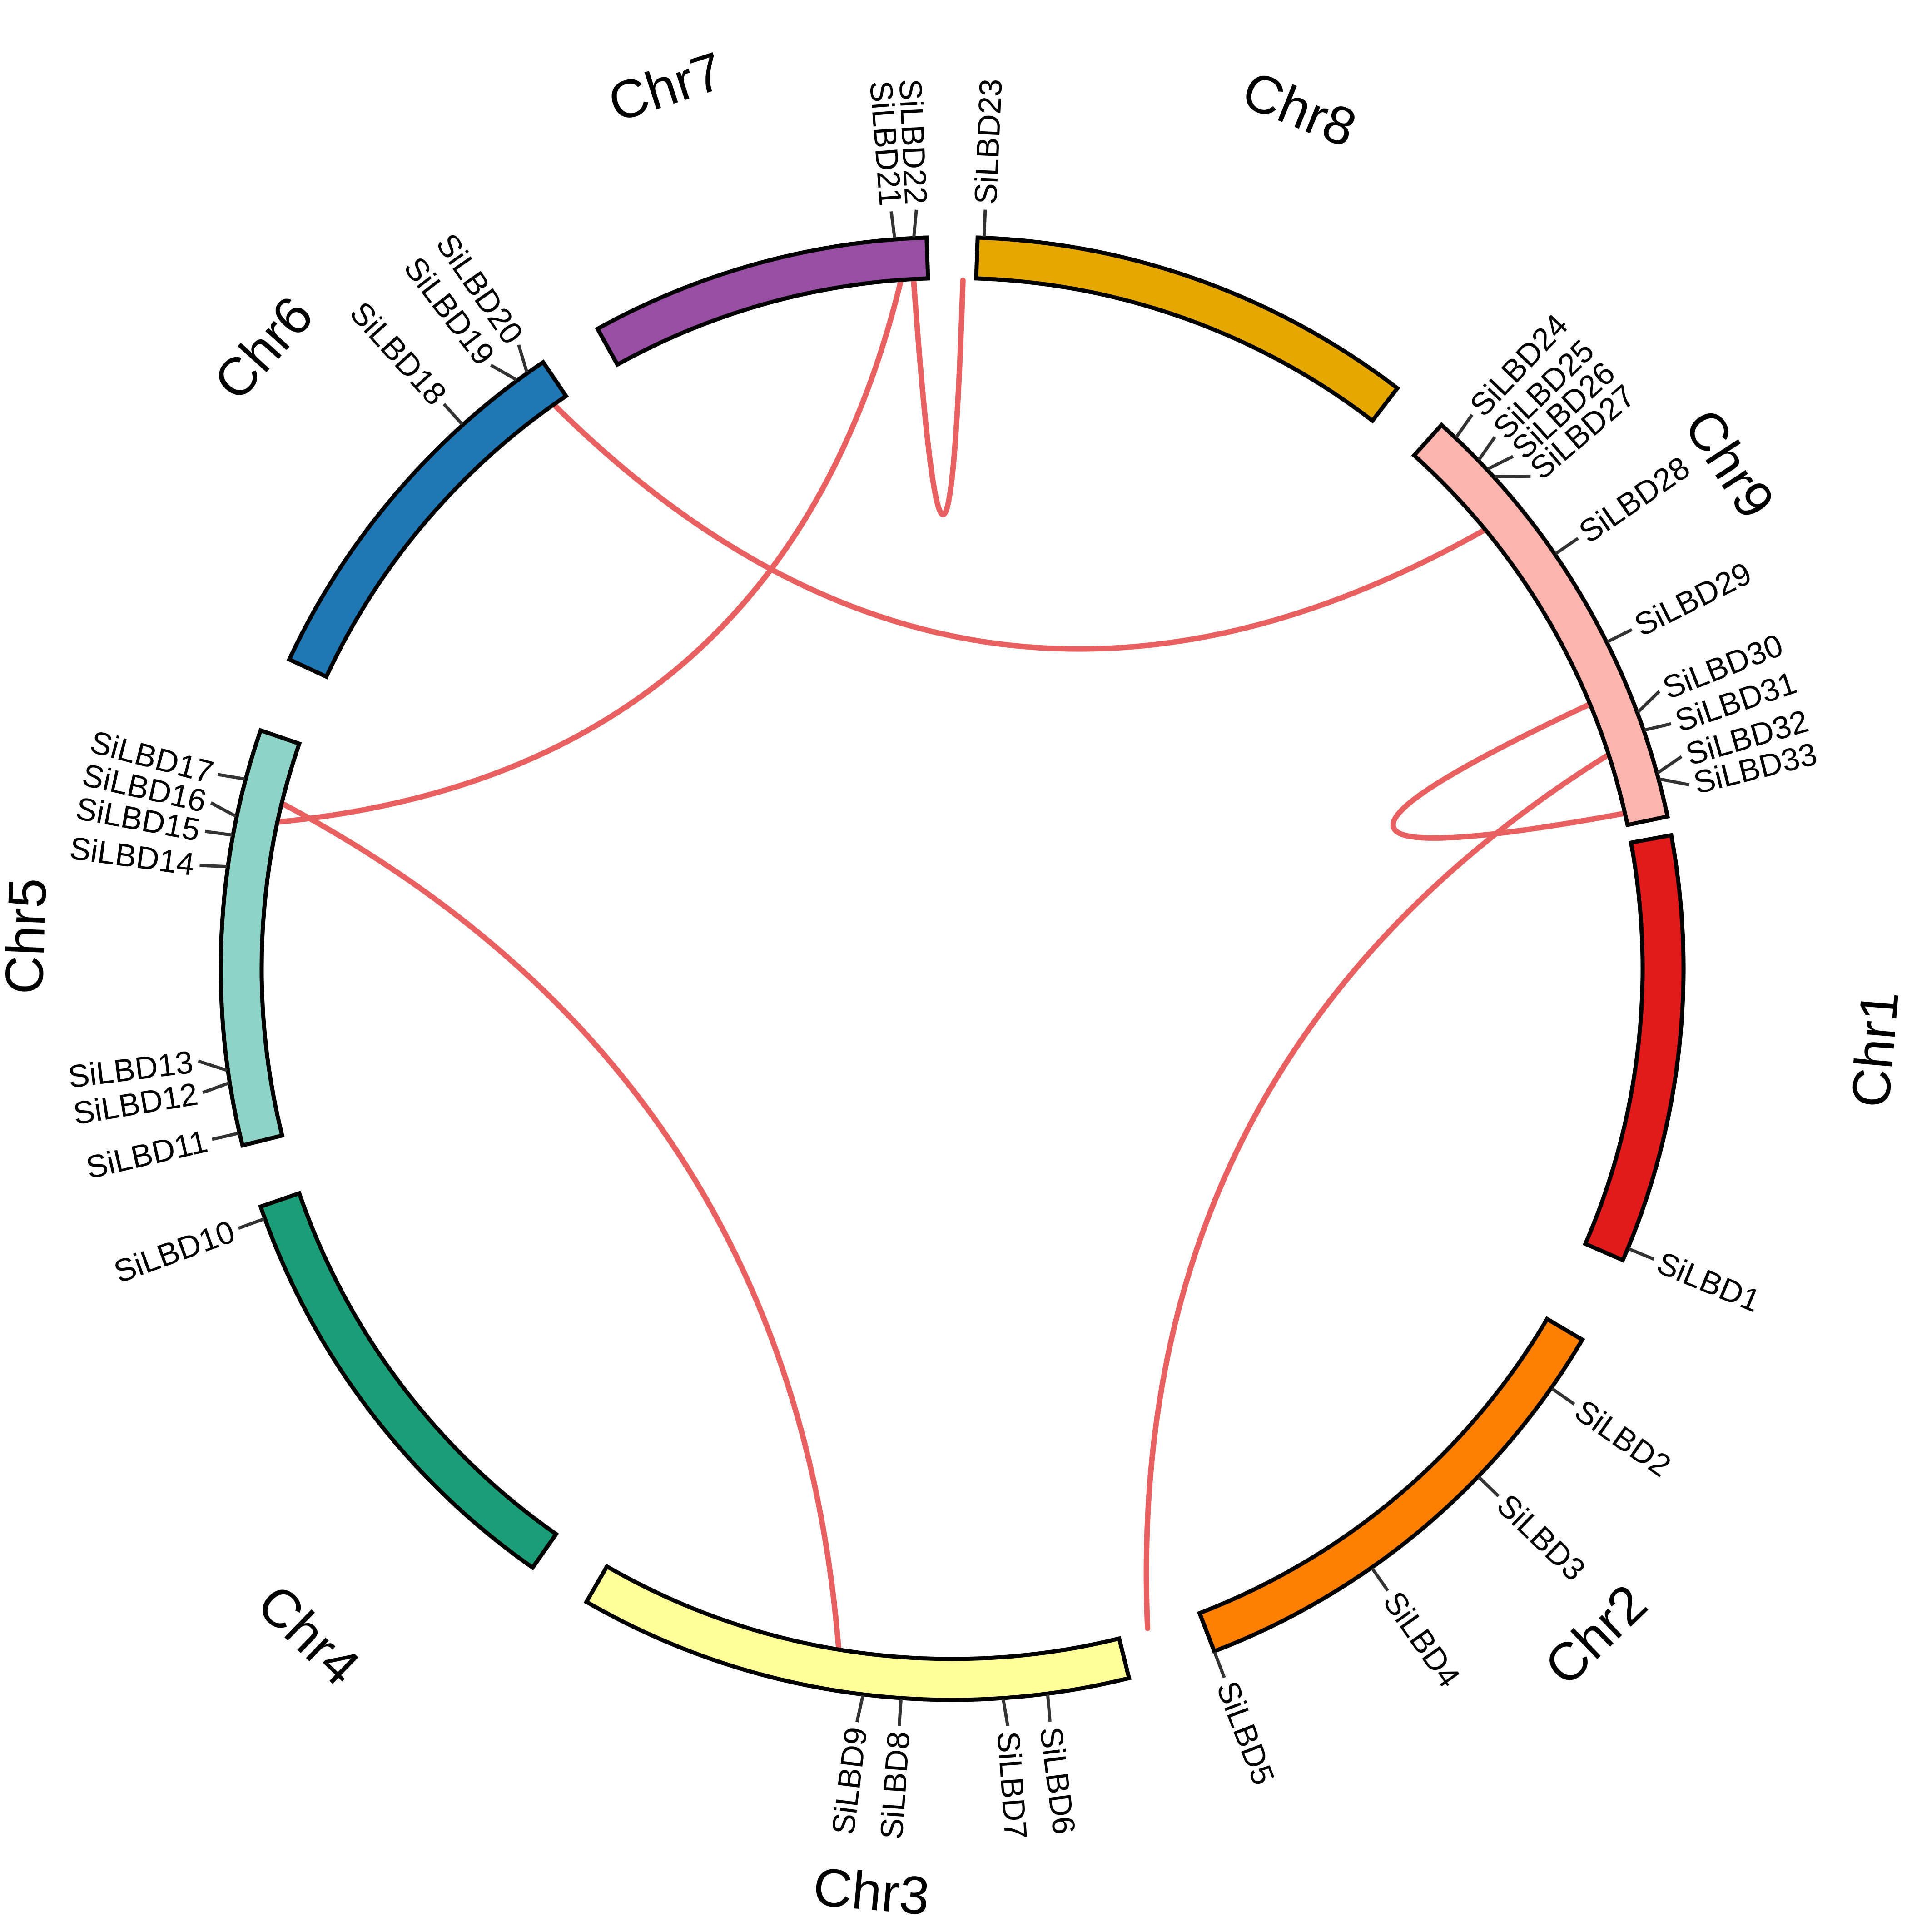 Image resolution: width=1907 pixels, height=1932 pixels. Describe the element at coordinates (1693, 599) in the screenshot. I see `gene-label-silbd29: SiLBD29` at that location.